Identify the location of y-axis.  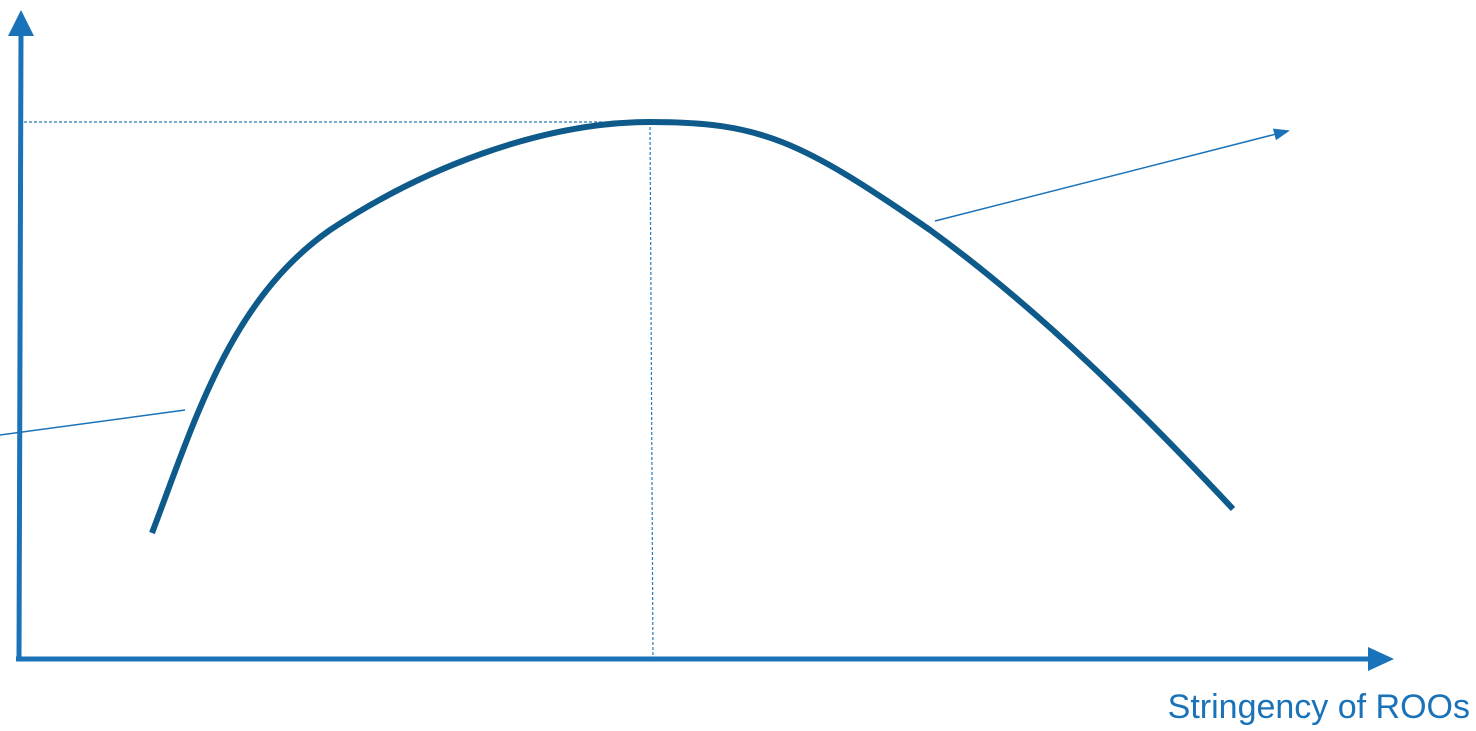
(20, 346).